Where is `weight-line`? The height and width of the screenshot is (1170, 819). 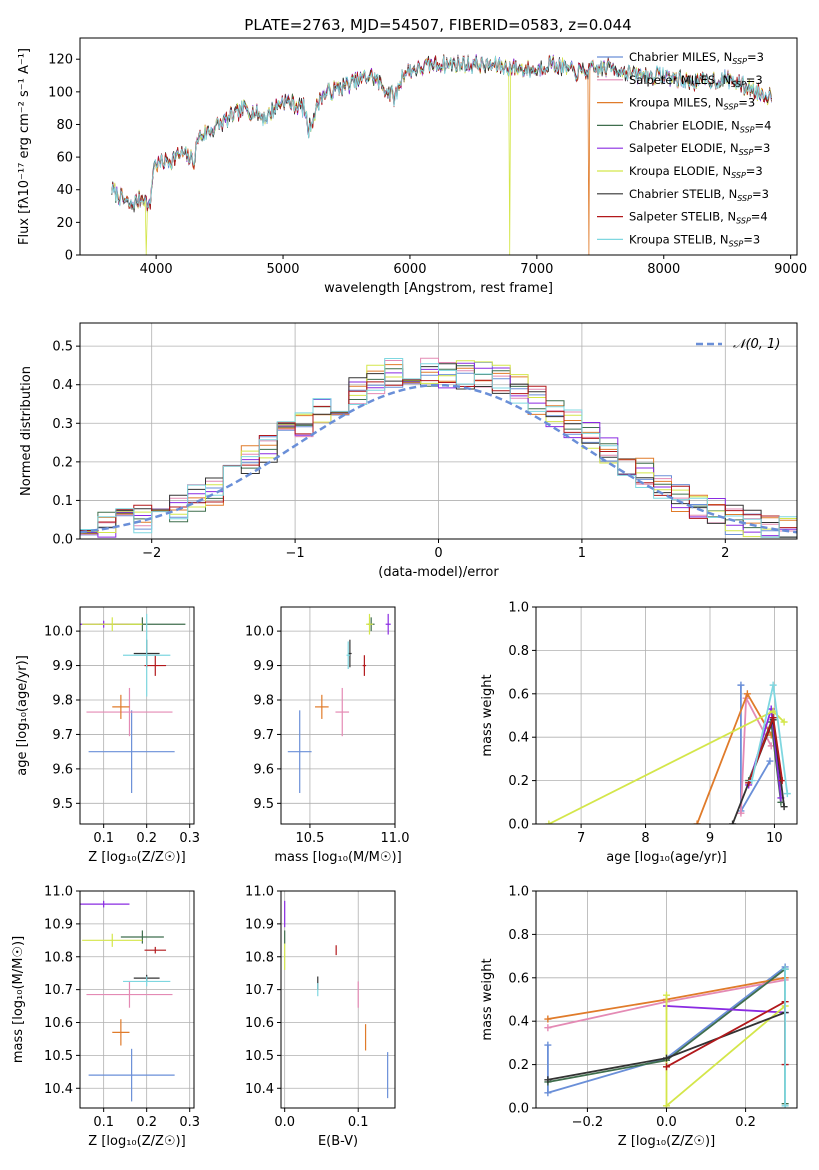
weight-line is located at coordinates (666, 1030).